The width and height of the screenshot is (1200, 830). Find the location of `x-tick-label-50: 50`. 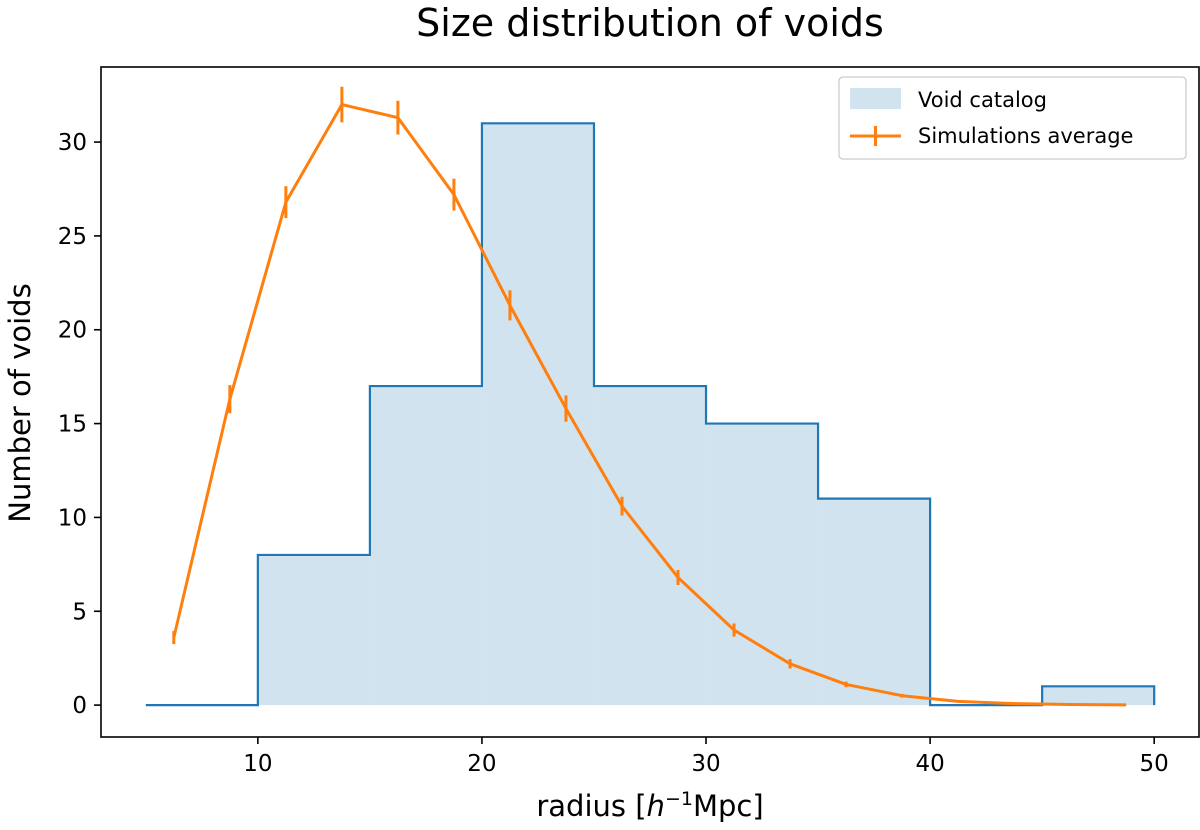

x-tick-label-50: 50 is located at coordinates (1154, 764).